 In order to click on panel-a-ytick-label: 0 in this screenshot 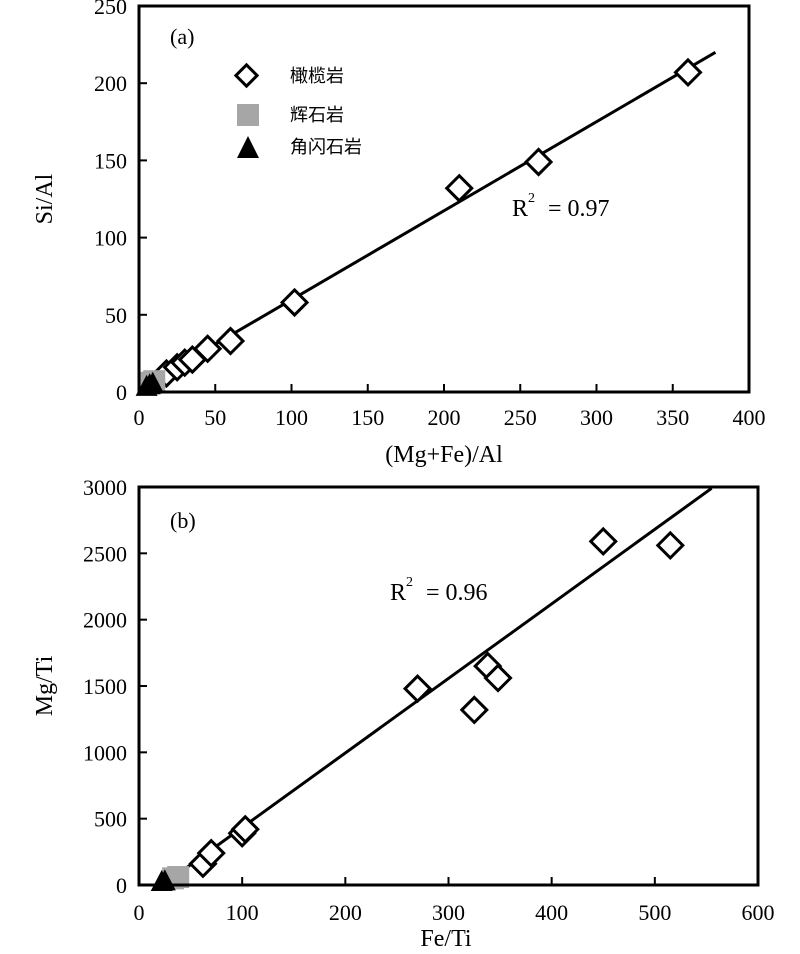, I will do `click(121, 392)`.